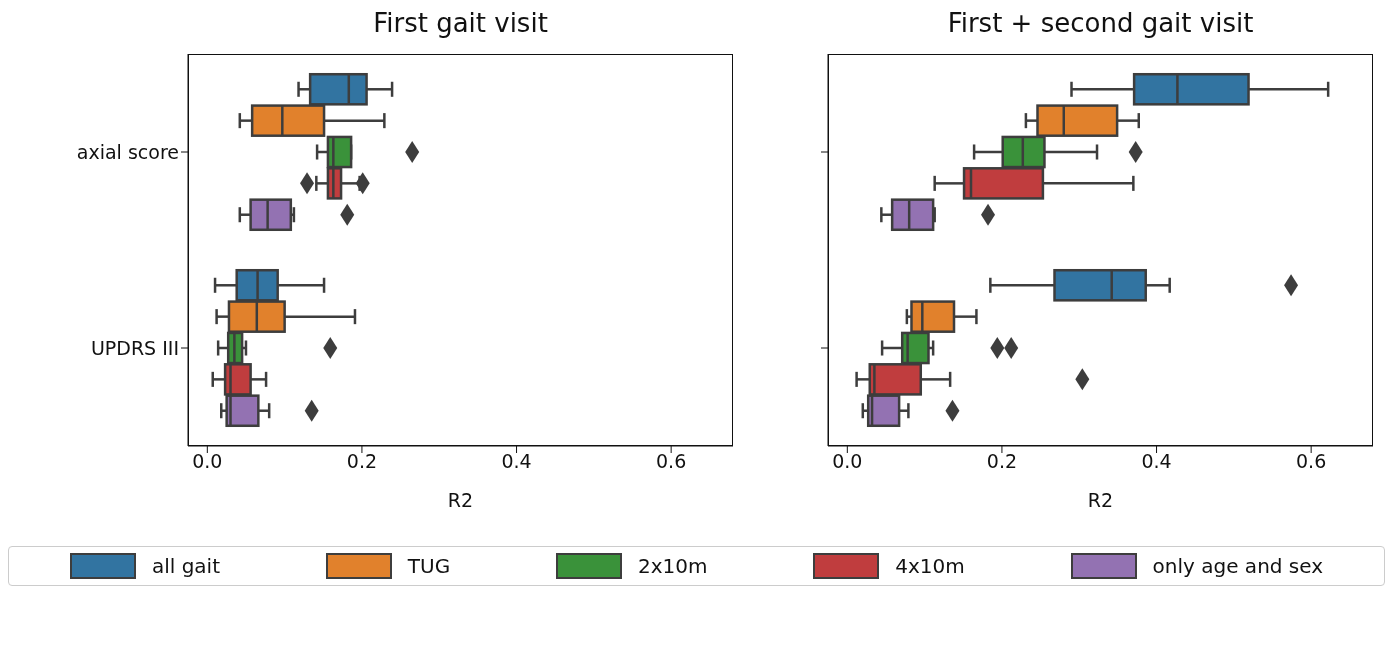  I want to click on legend-label: TUG, so click(429, 566).